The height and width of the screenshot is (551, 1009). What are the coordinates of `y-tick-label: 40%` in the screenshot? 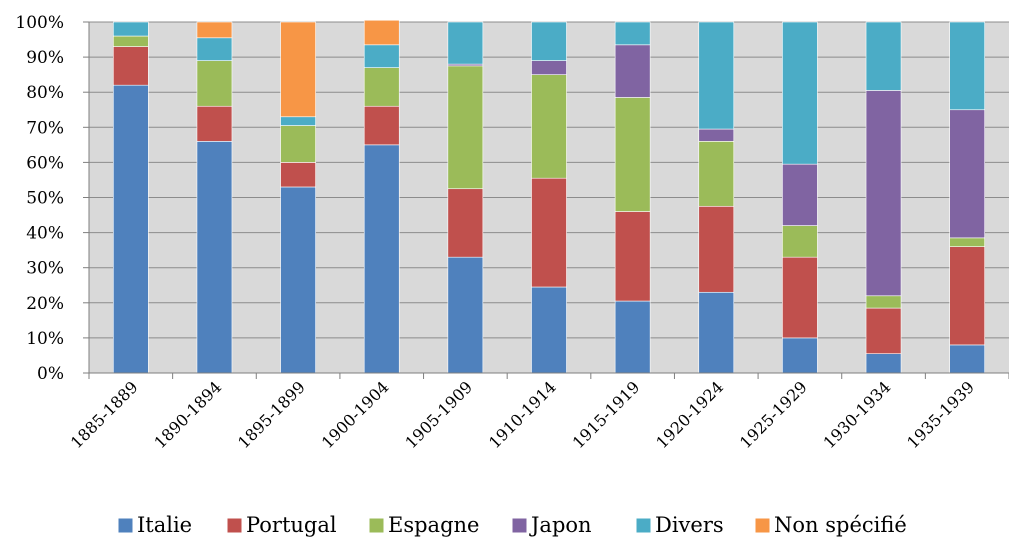 It's located at (45, 234).